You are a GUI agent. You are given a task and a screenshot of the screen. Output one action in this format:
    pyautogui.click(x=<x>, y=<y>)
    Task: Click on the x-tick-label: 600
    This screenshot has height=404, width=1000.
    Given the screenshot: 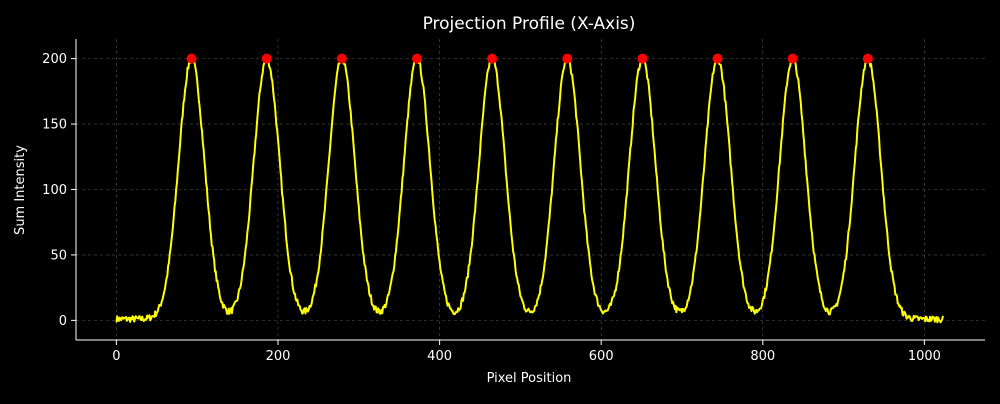 What is the action you would take?
    pyautogui.click(x=601, y=356)
    